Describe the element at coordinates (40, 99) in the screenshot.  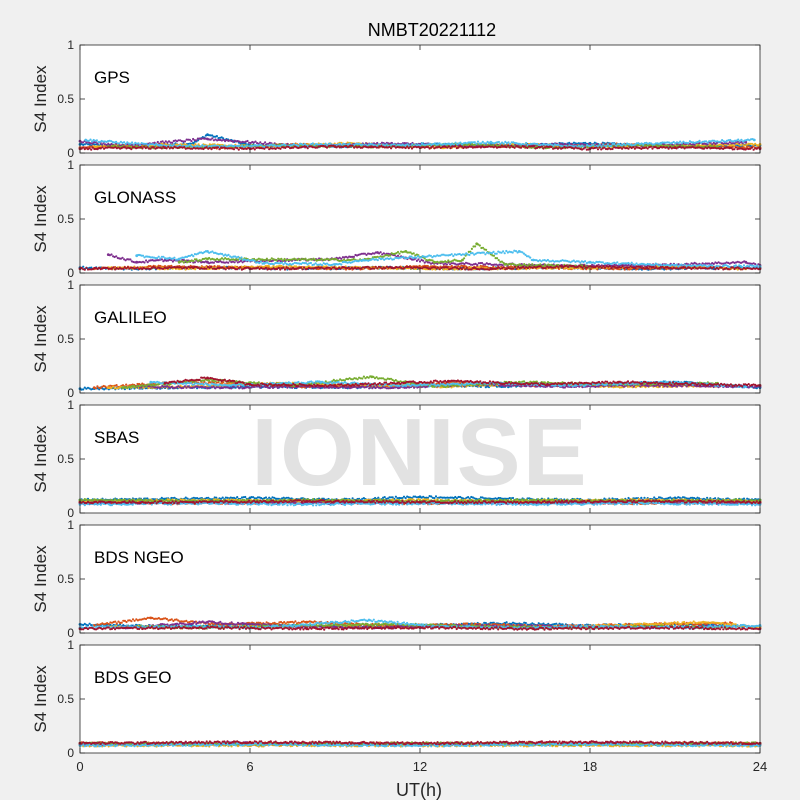
I see `y-axis-label: S4 Index` at that location.